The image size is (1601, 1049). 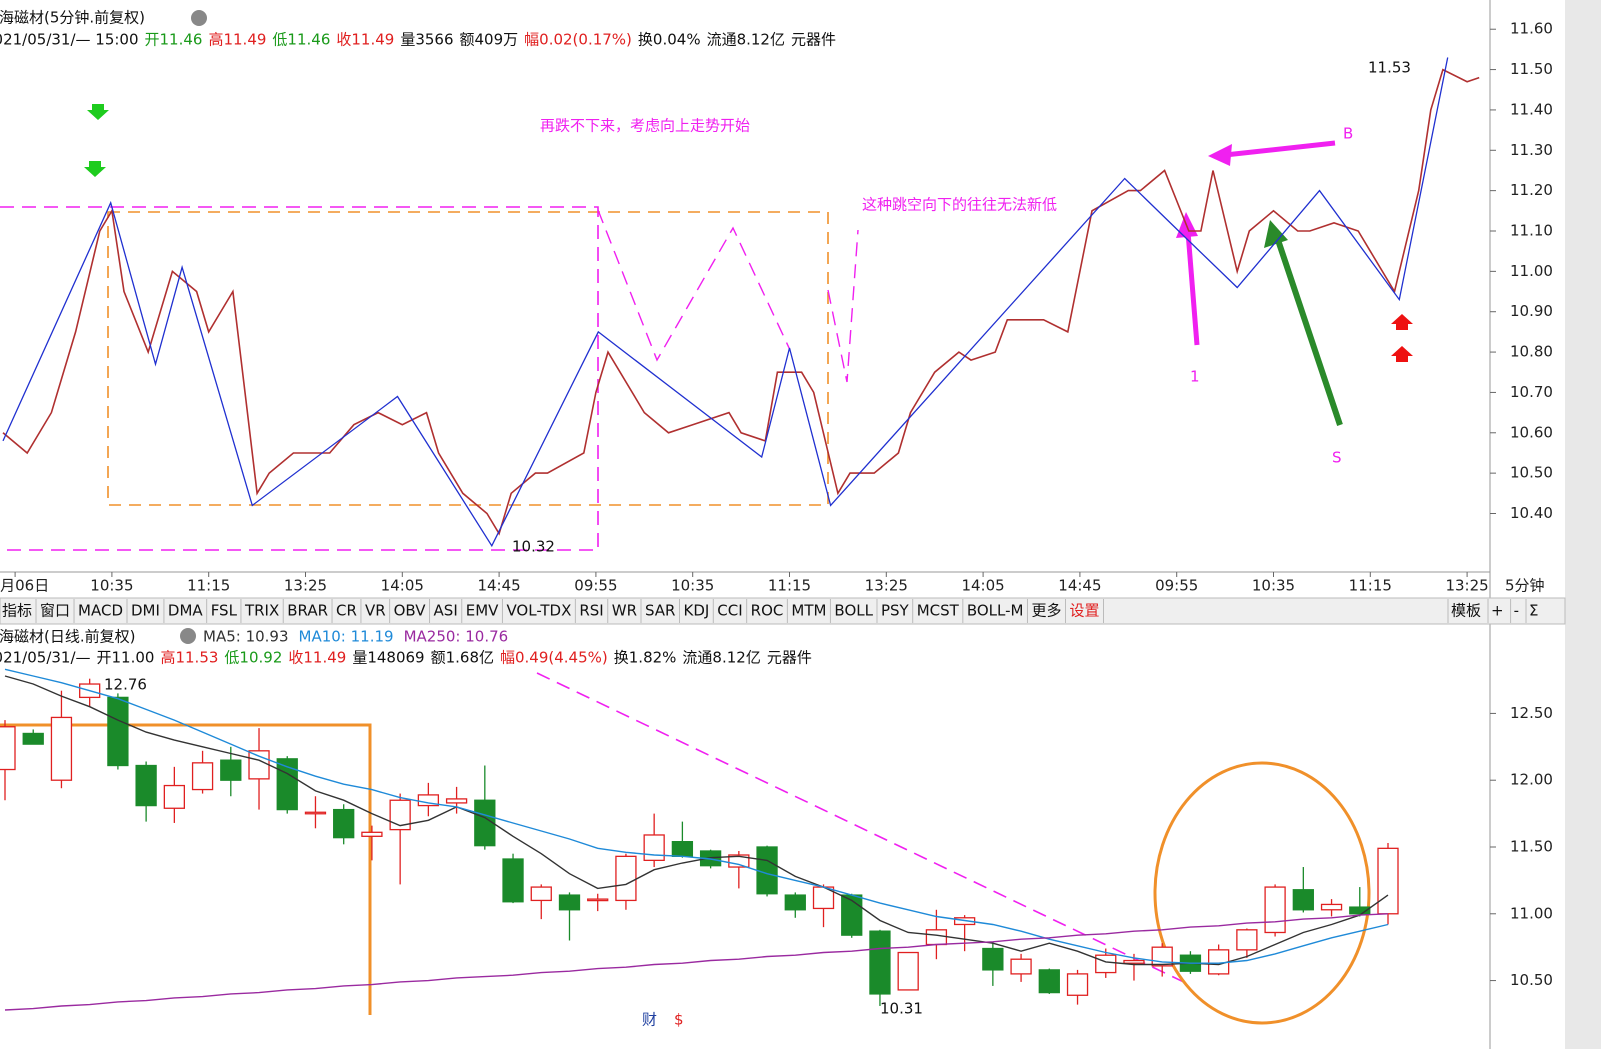 I want to click on y-tick-label: 10.50, so click(x=1531, y=980).